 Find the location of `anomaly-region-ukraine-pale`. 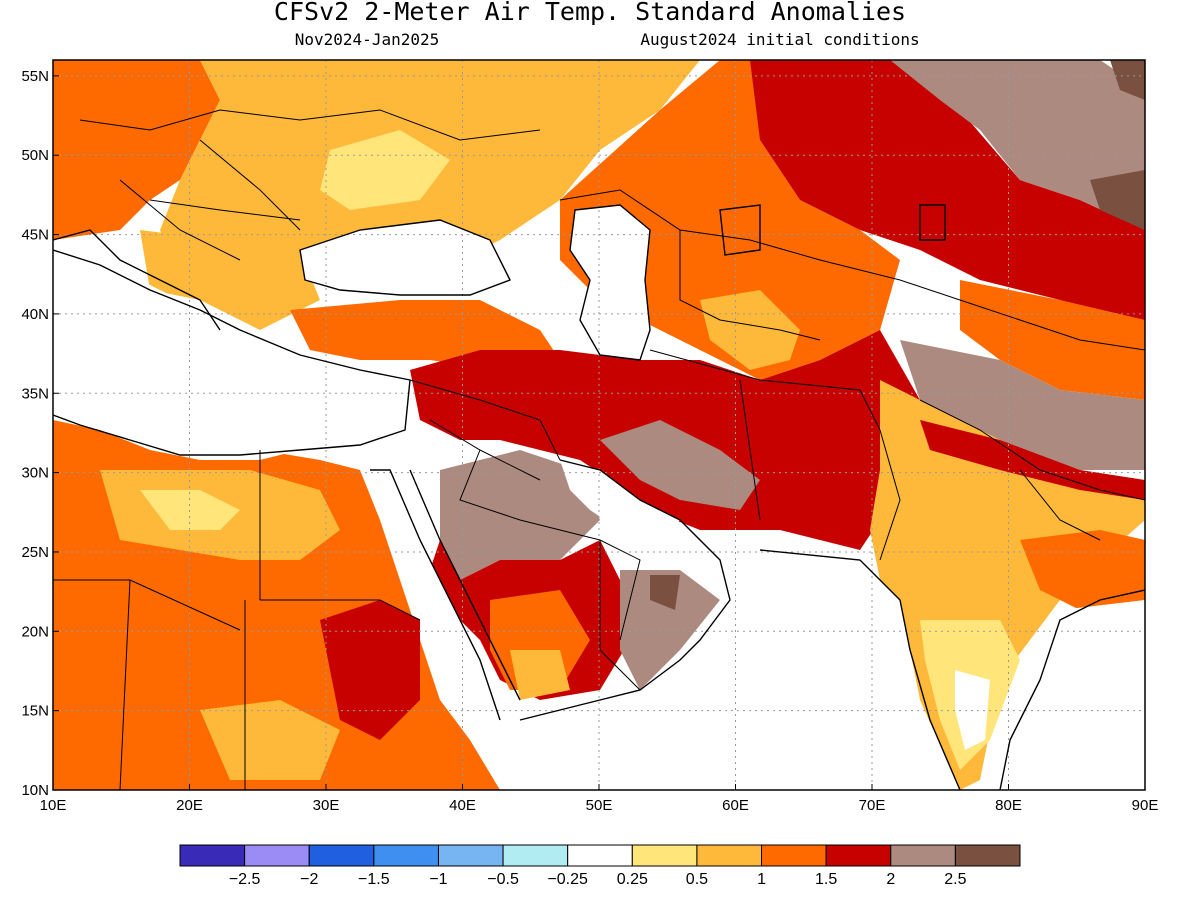

anomaly-region-ukraine-pale is located at coordinates (385, 170).